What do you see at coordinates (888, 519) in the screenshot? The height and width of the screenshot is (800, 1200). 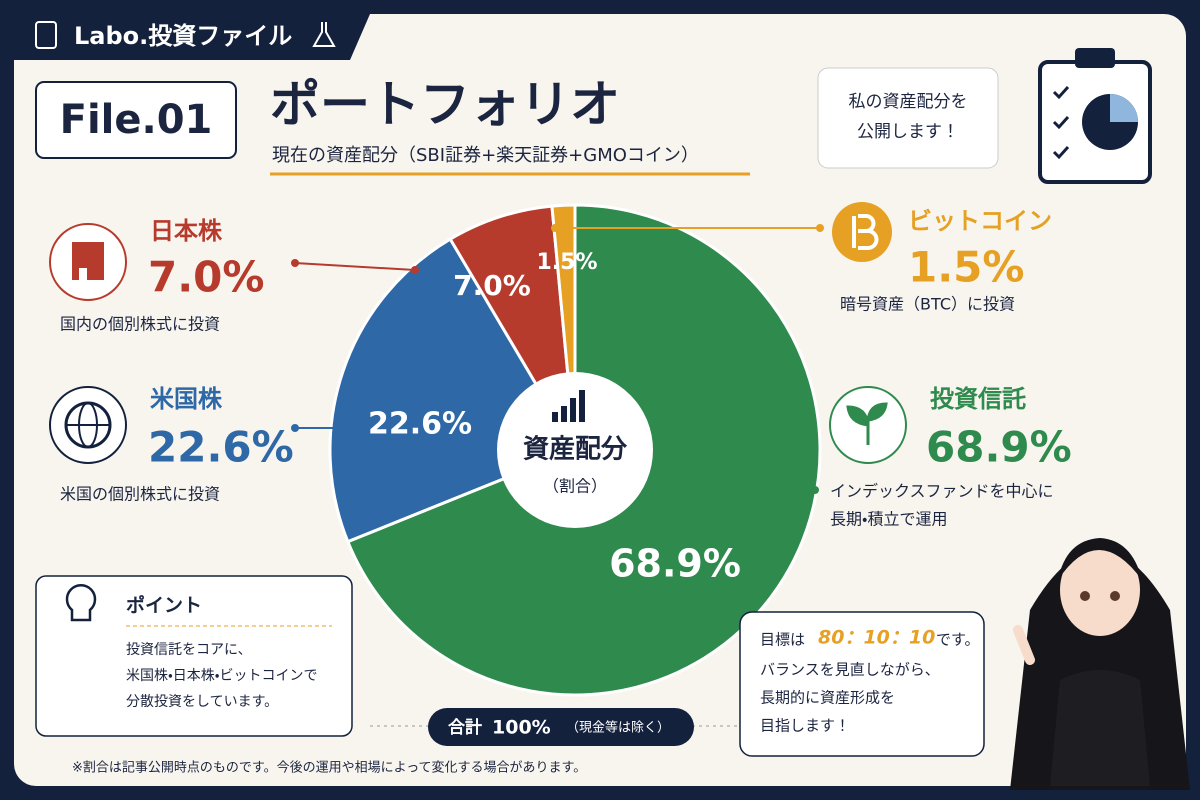 I see `category-description: 長期・積立で運用` at bounding box center [888, 519].